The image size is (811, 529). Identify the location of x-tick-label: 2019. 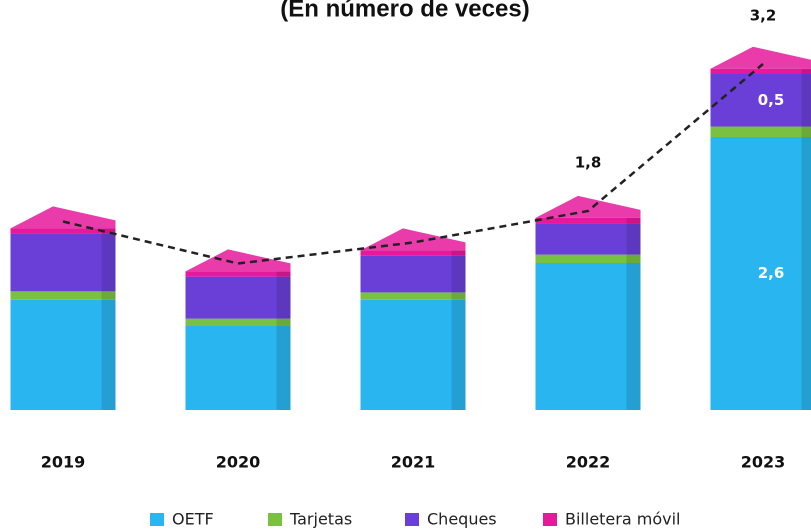
(63, 462).